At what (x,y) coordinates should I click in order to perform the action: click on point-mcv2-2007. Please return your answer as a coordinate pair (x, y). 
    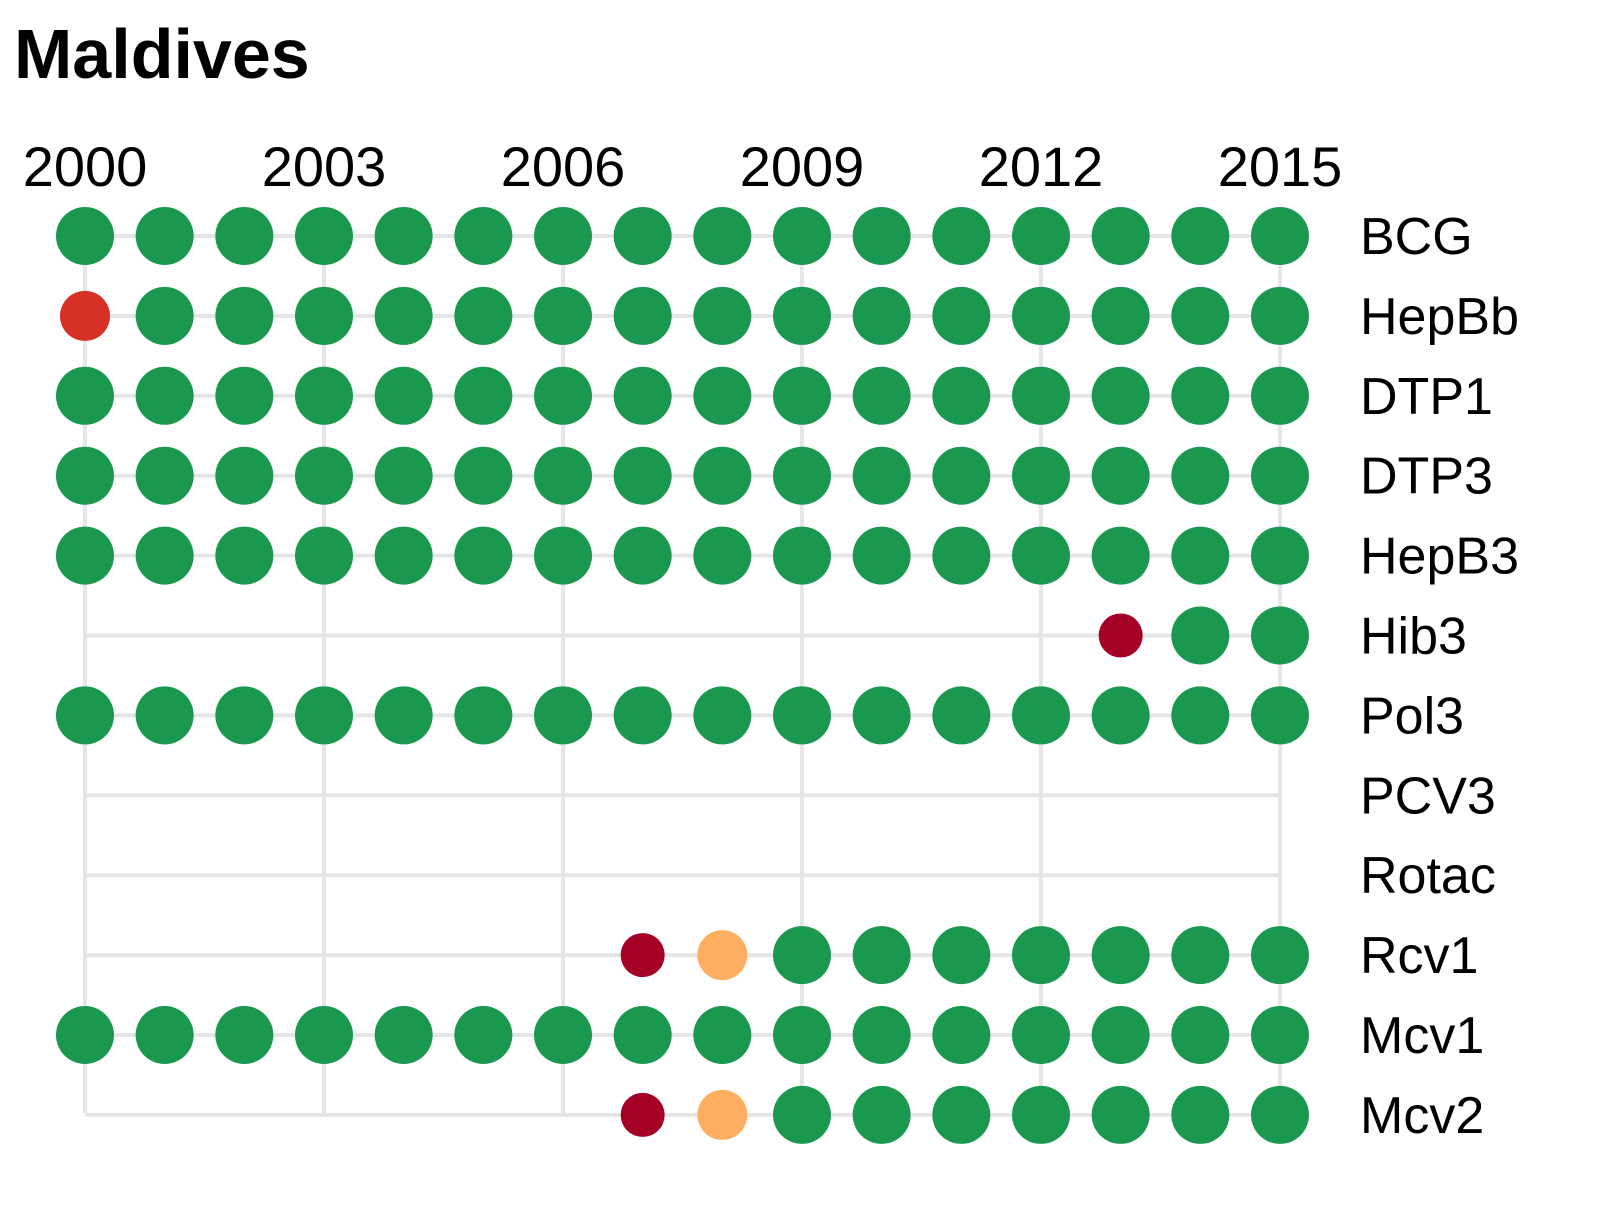
    Looking at the image, I should click on (642, 1114).